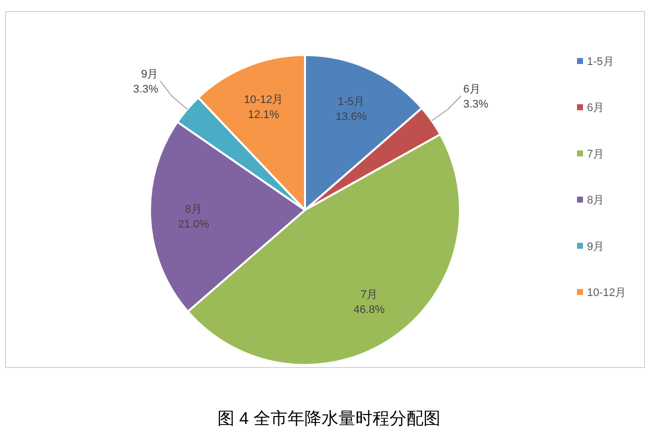 This screenshot has width=651, height=432. I want to click on legend-label: 6月, so click(595, 108).